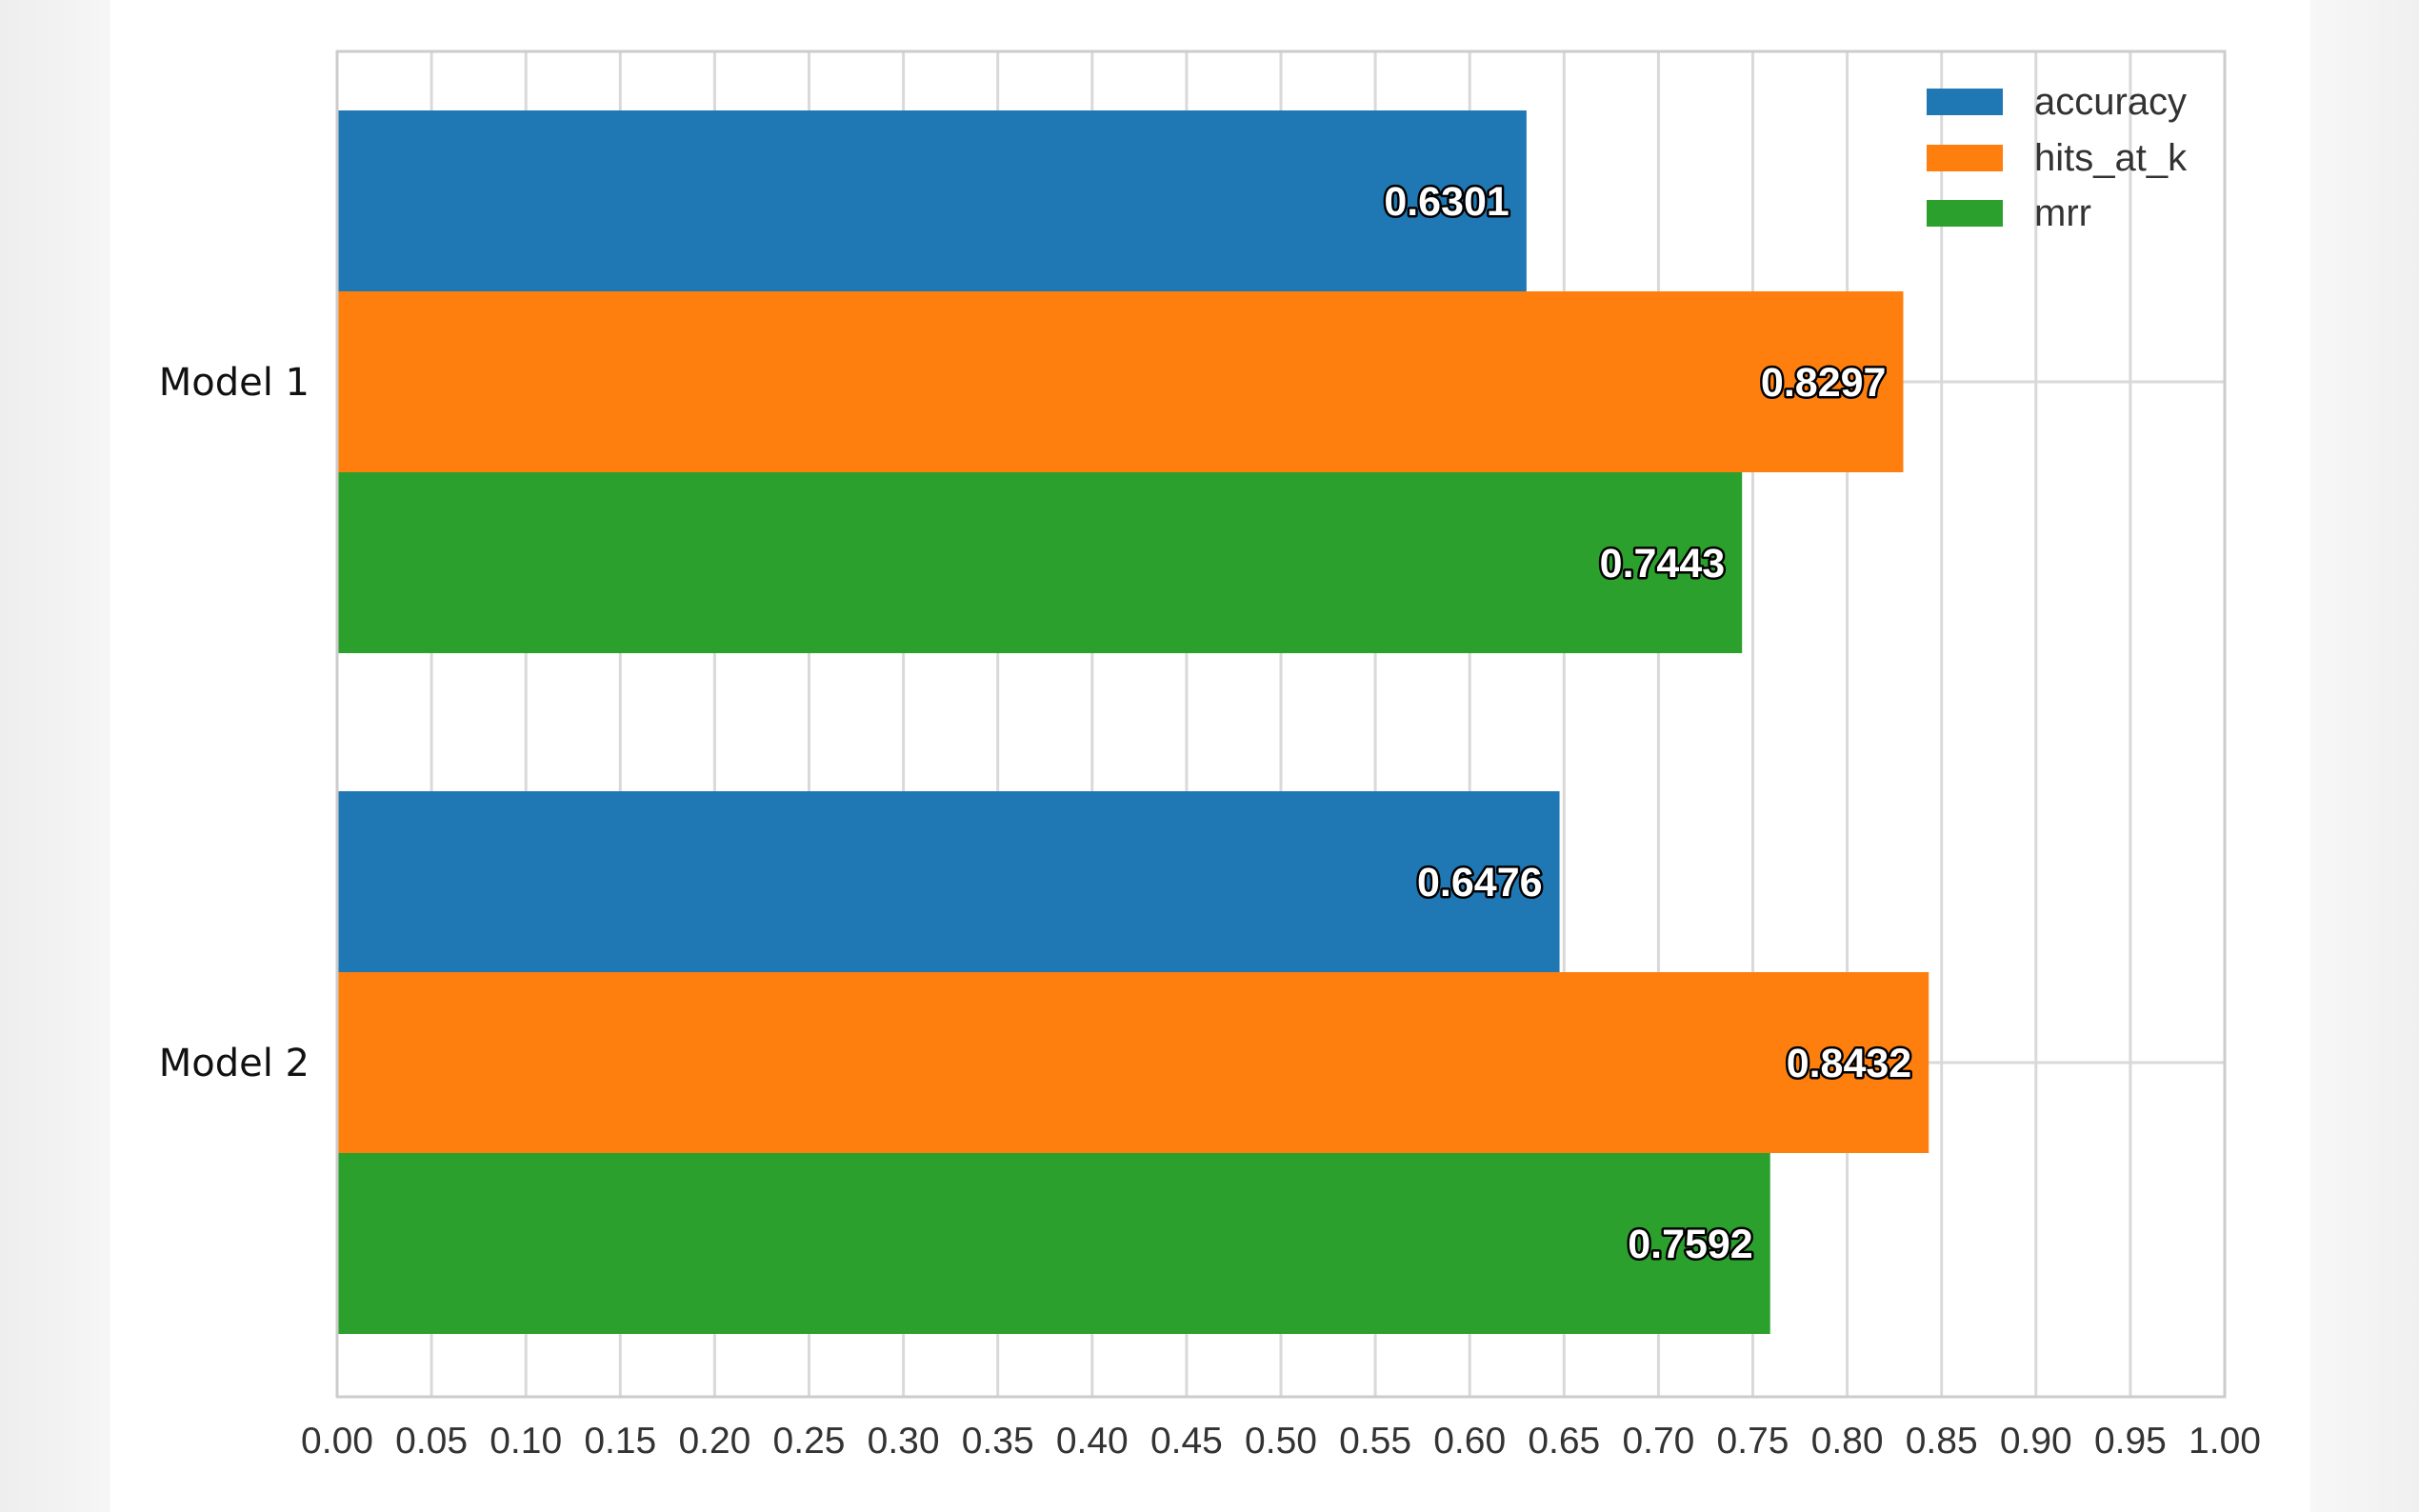 The width and height of the screenshot is (2419, 1512). I want to click on x-tick-label-10: 0.50, so click(1281, 1441).